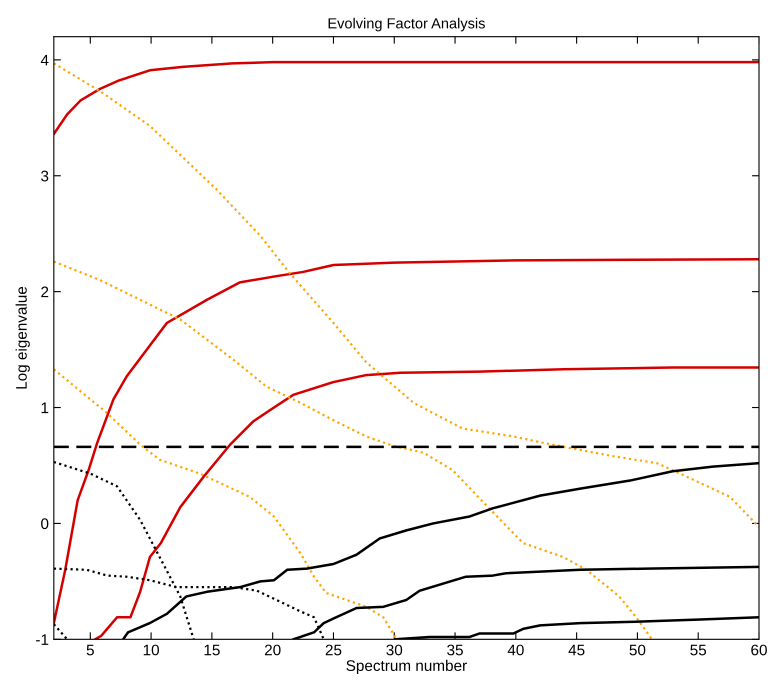  What do you see at coordinates (23, 337) in the screenshot?
I see `y-axis-title: Log eigenvalue` at bounding box center [23, 337].